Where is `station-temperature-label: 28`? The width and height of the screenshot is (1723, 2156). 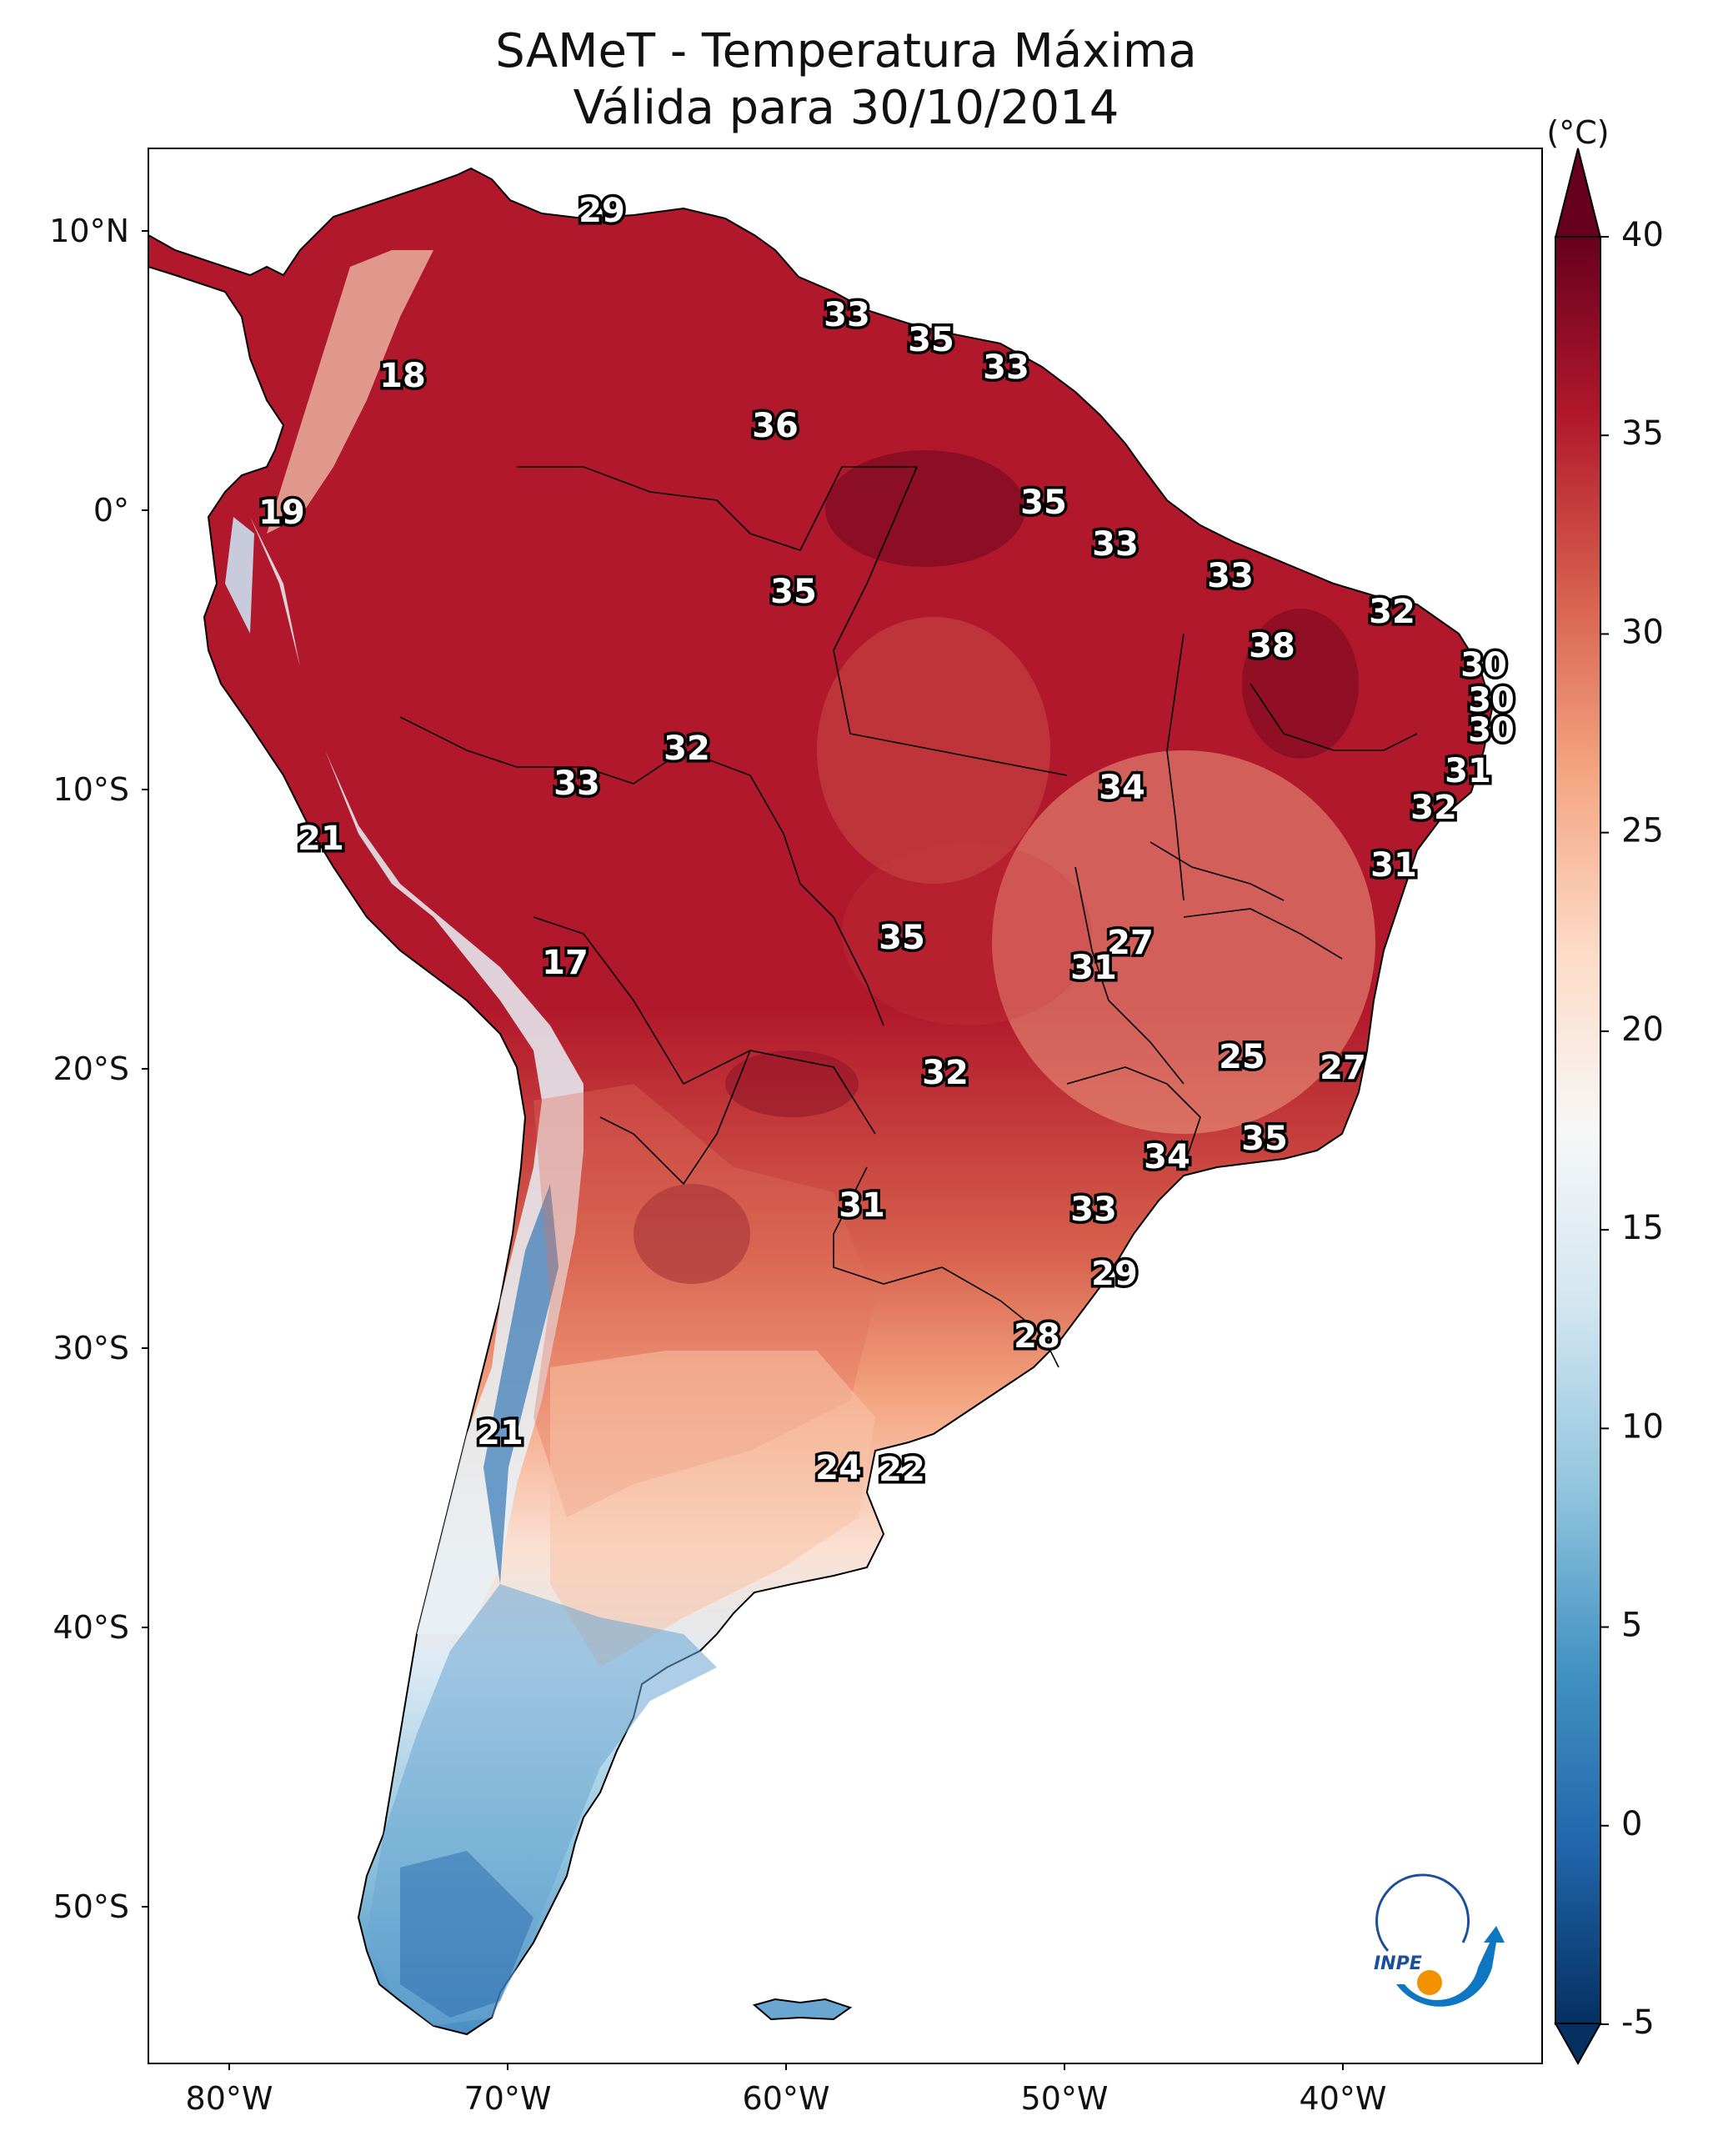 station-temperature-label: 28 is located at coordinates (1037, 1336).